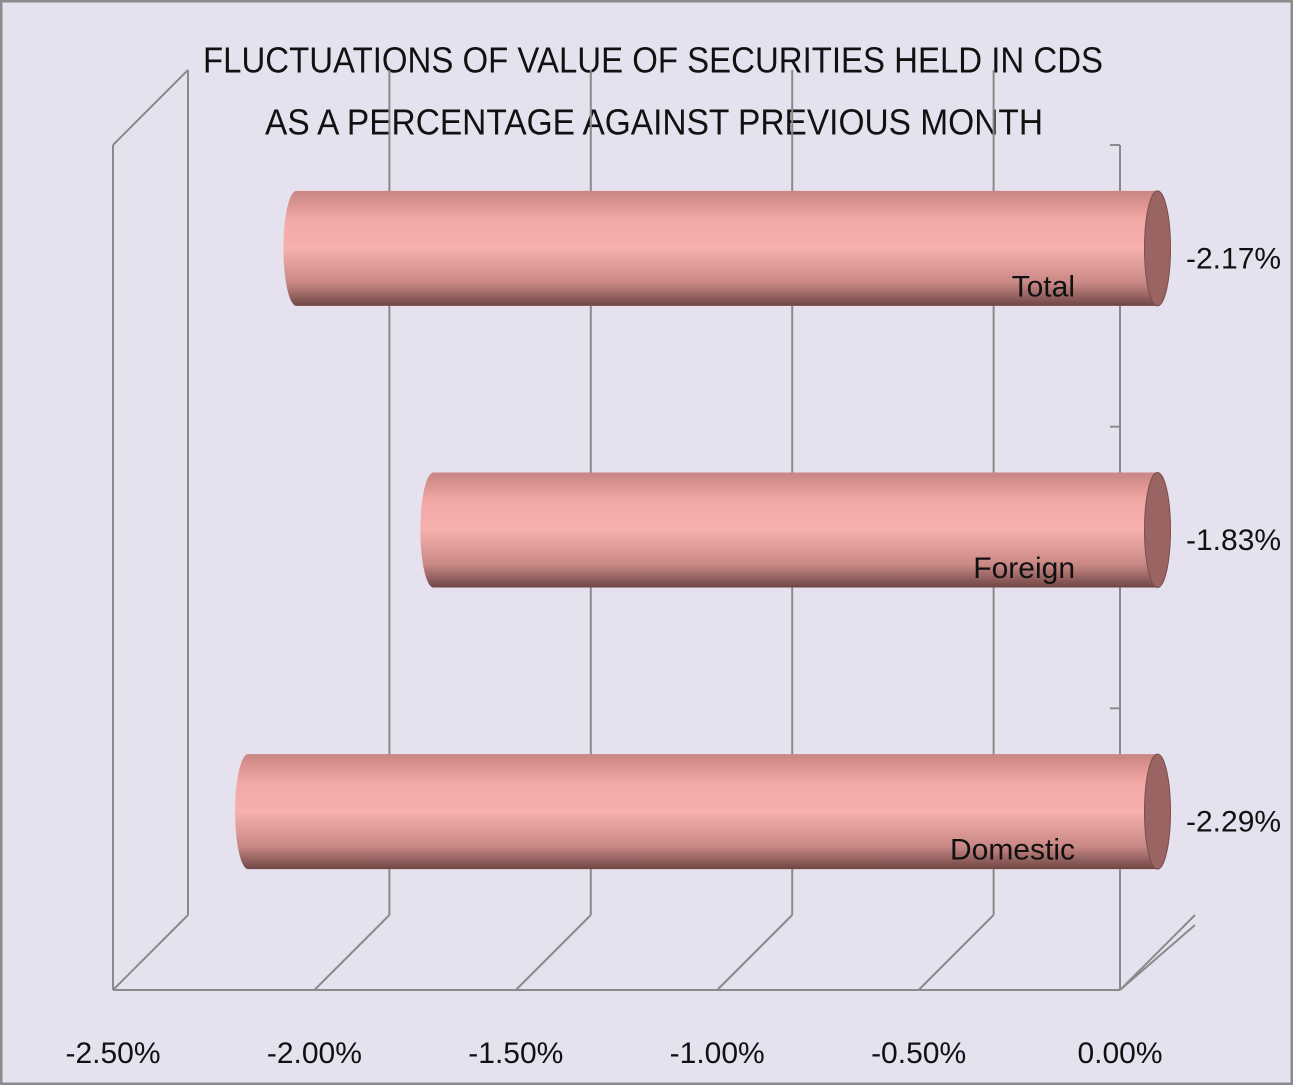 The height and width of the screenshot is (1085, 1293). What do you see at coordinates (1233, 258) in the screenshot?
I see `value-label: -2.17%` at bounding box center [1233, 258].